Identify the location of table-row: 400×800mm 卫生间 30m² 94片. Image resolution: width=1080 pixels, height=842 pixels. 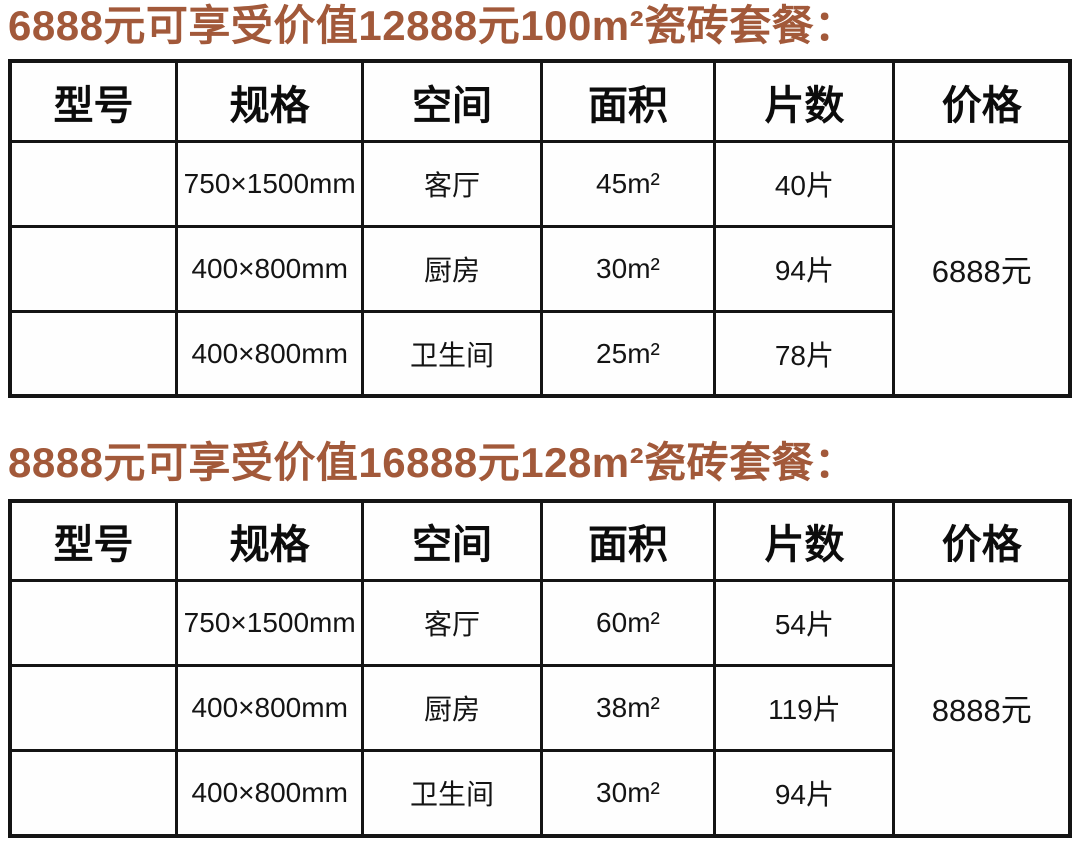
(539, 793).